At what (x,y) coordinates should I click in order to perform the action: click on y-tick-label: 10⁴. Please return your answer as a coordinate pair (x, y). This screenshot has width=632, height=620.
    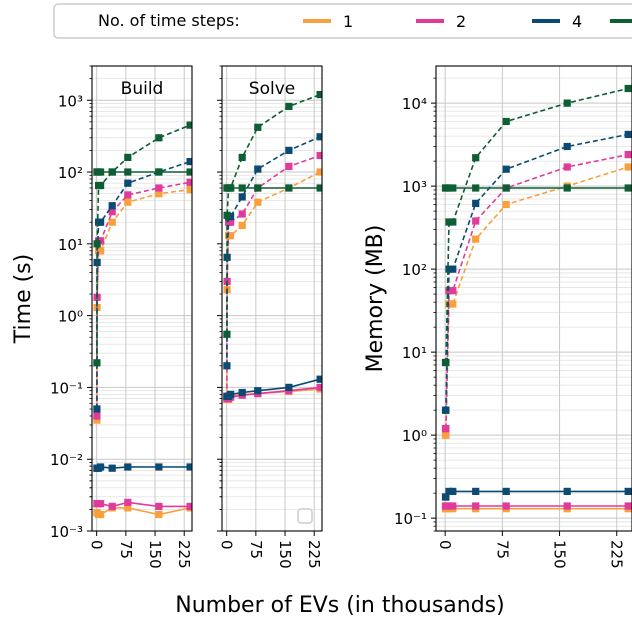
    Looking at the image, I should click on (414, 104).